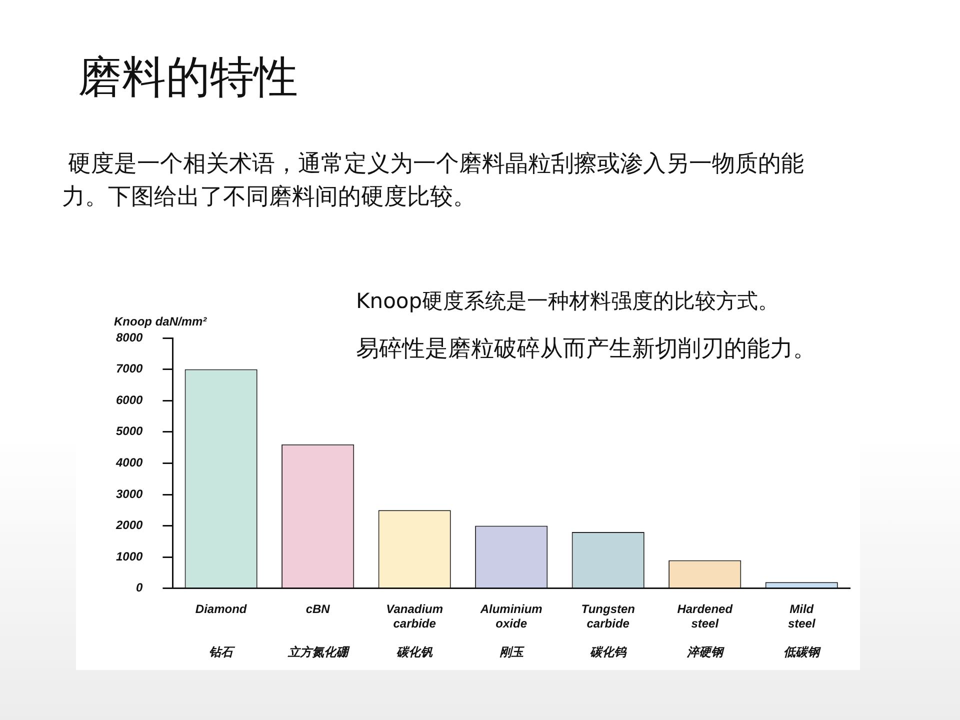 The width and height of the screenshot is (960, 720). What do you see at coordinates (608, 631) in the screenshot?
I see `category-label: Tungsten carbide 碳化钨` at bounding box center [608, 631].